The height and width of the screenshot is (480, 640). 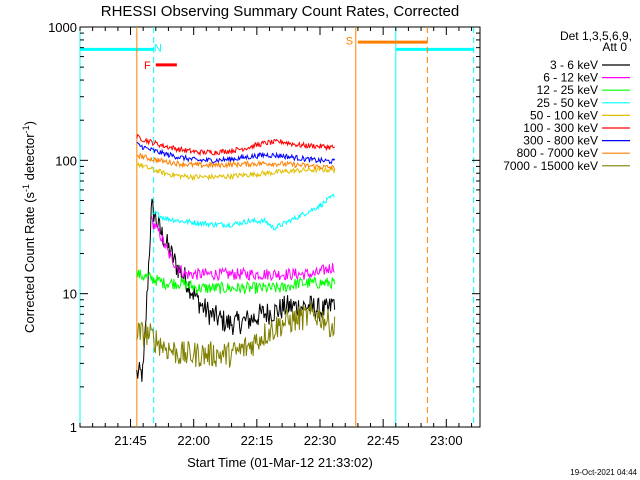 I want to click on y-axis-label-sup1: -1, so click(x=26, y=188).